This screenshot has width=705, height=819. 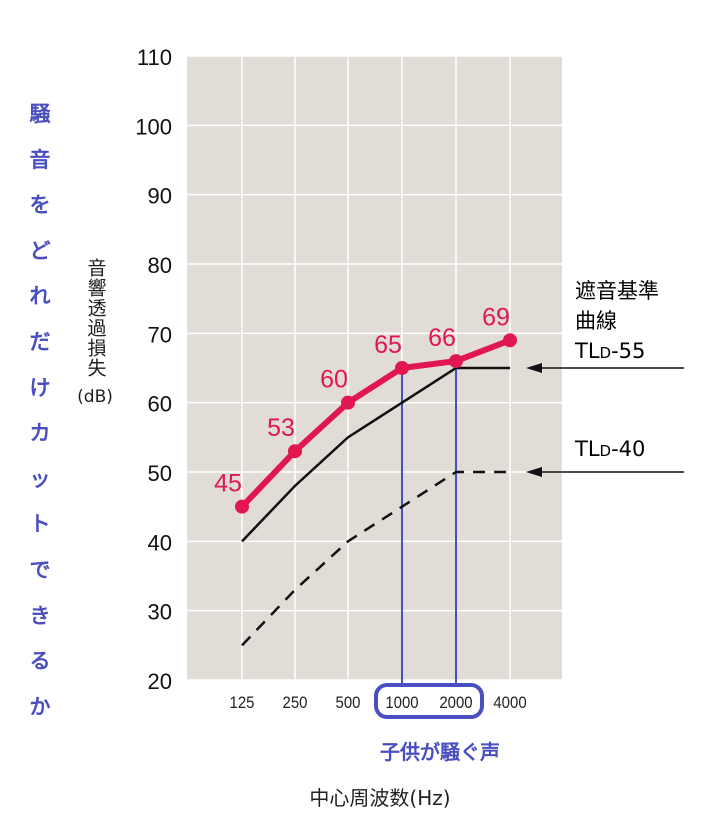 What do you see at coordinates (40, 706) in the screenshot?
I see `side-caption-char: か` at bounding box center [40, 706].